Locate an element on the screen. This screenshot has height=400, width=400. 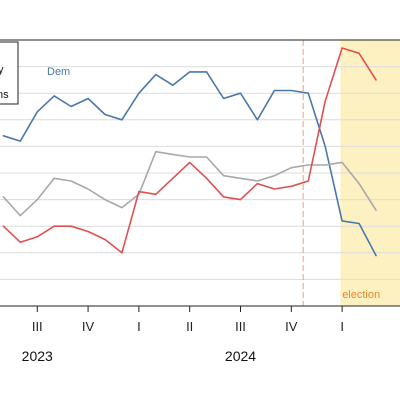
legend-fragment-1: y is located at coordinates (2, 70).